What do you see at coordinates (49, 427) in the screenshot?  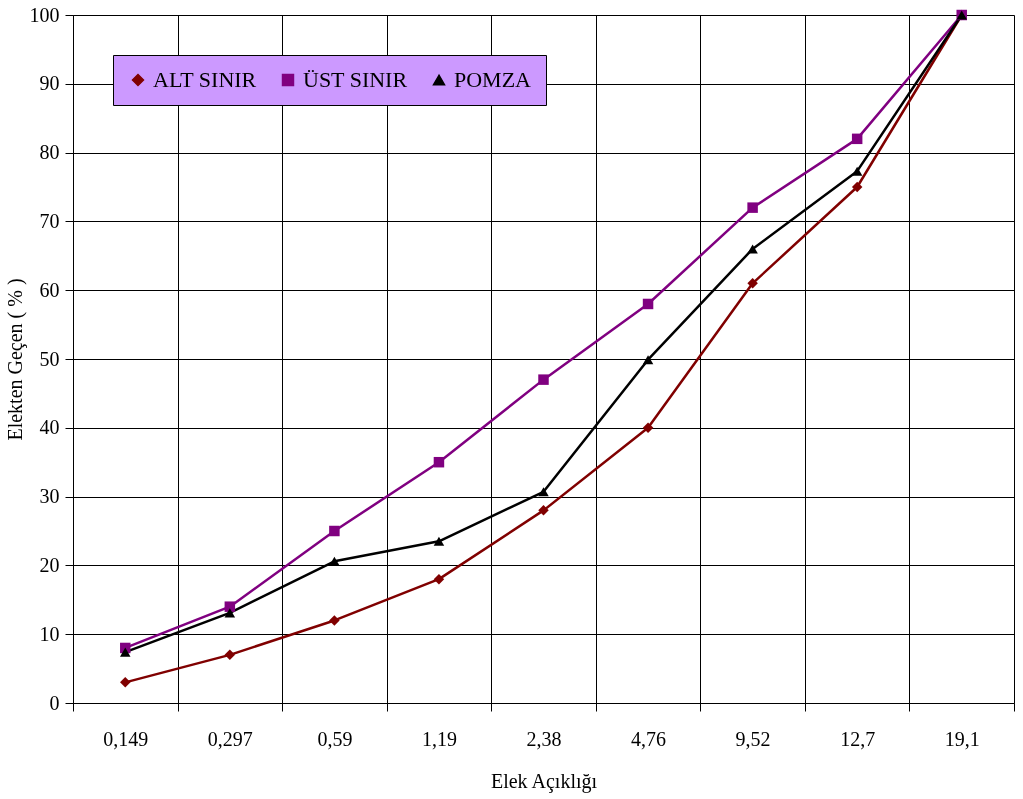 I see `y-tick-label: 40` at bounding box center [49, 427].